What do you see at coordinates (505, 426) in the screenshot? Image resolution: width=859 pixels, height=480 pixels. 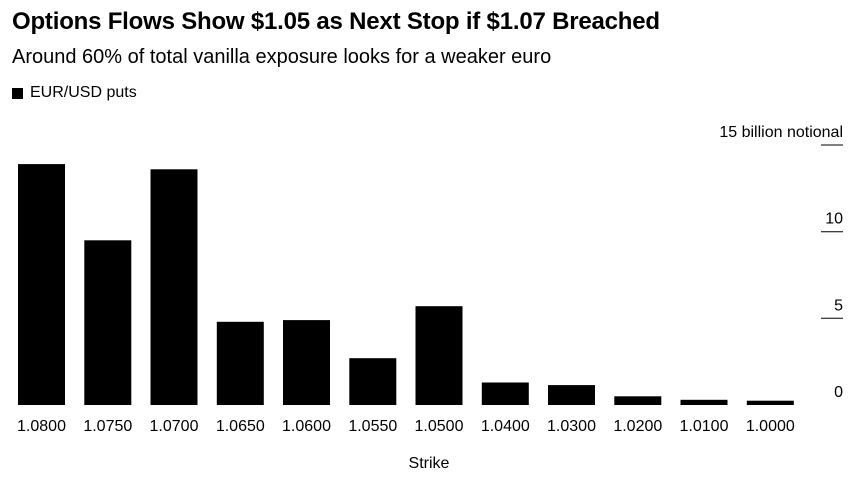 I see `x-tick-label: 1.0400` at bounding box center [505, 426].